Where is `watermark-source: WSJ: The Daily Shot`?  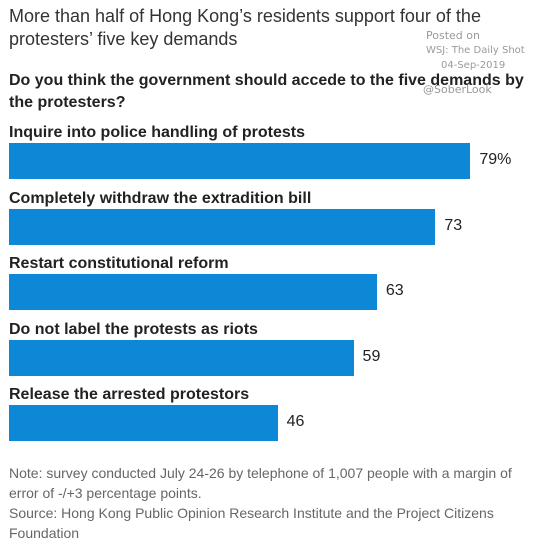 watermark-source: WSJ: The Daily Shot is located at coordinates (475, 50).